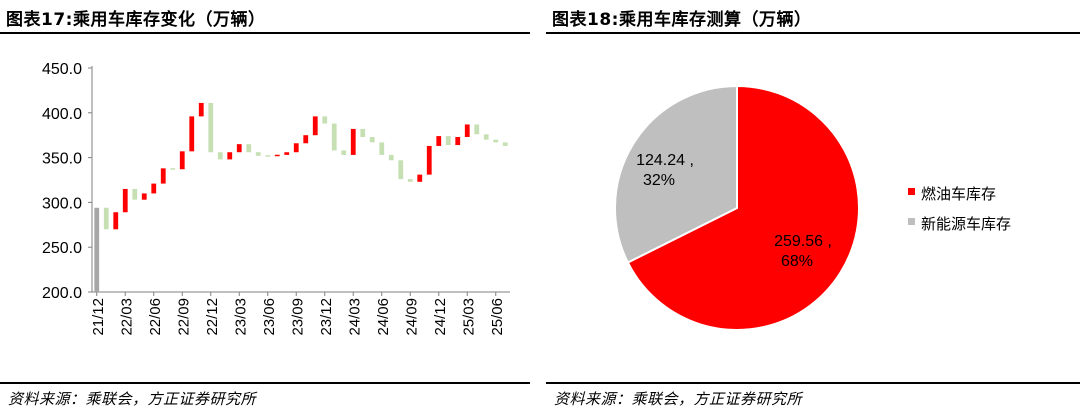 The height and width of the screenshot is (417, 1080). Describe the element at coordinates (136, 20) in the screenshot. I see `waterfall-chart-title: 图表17:乘用车库存变化（万辆）` at that location.